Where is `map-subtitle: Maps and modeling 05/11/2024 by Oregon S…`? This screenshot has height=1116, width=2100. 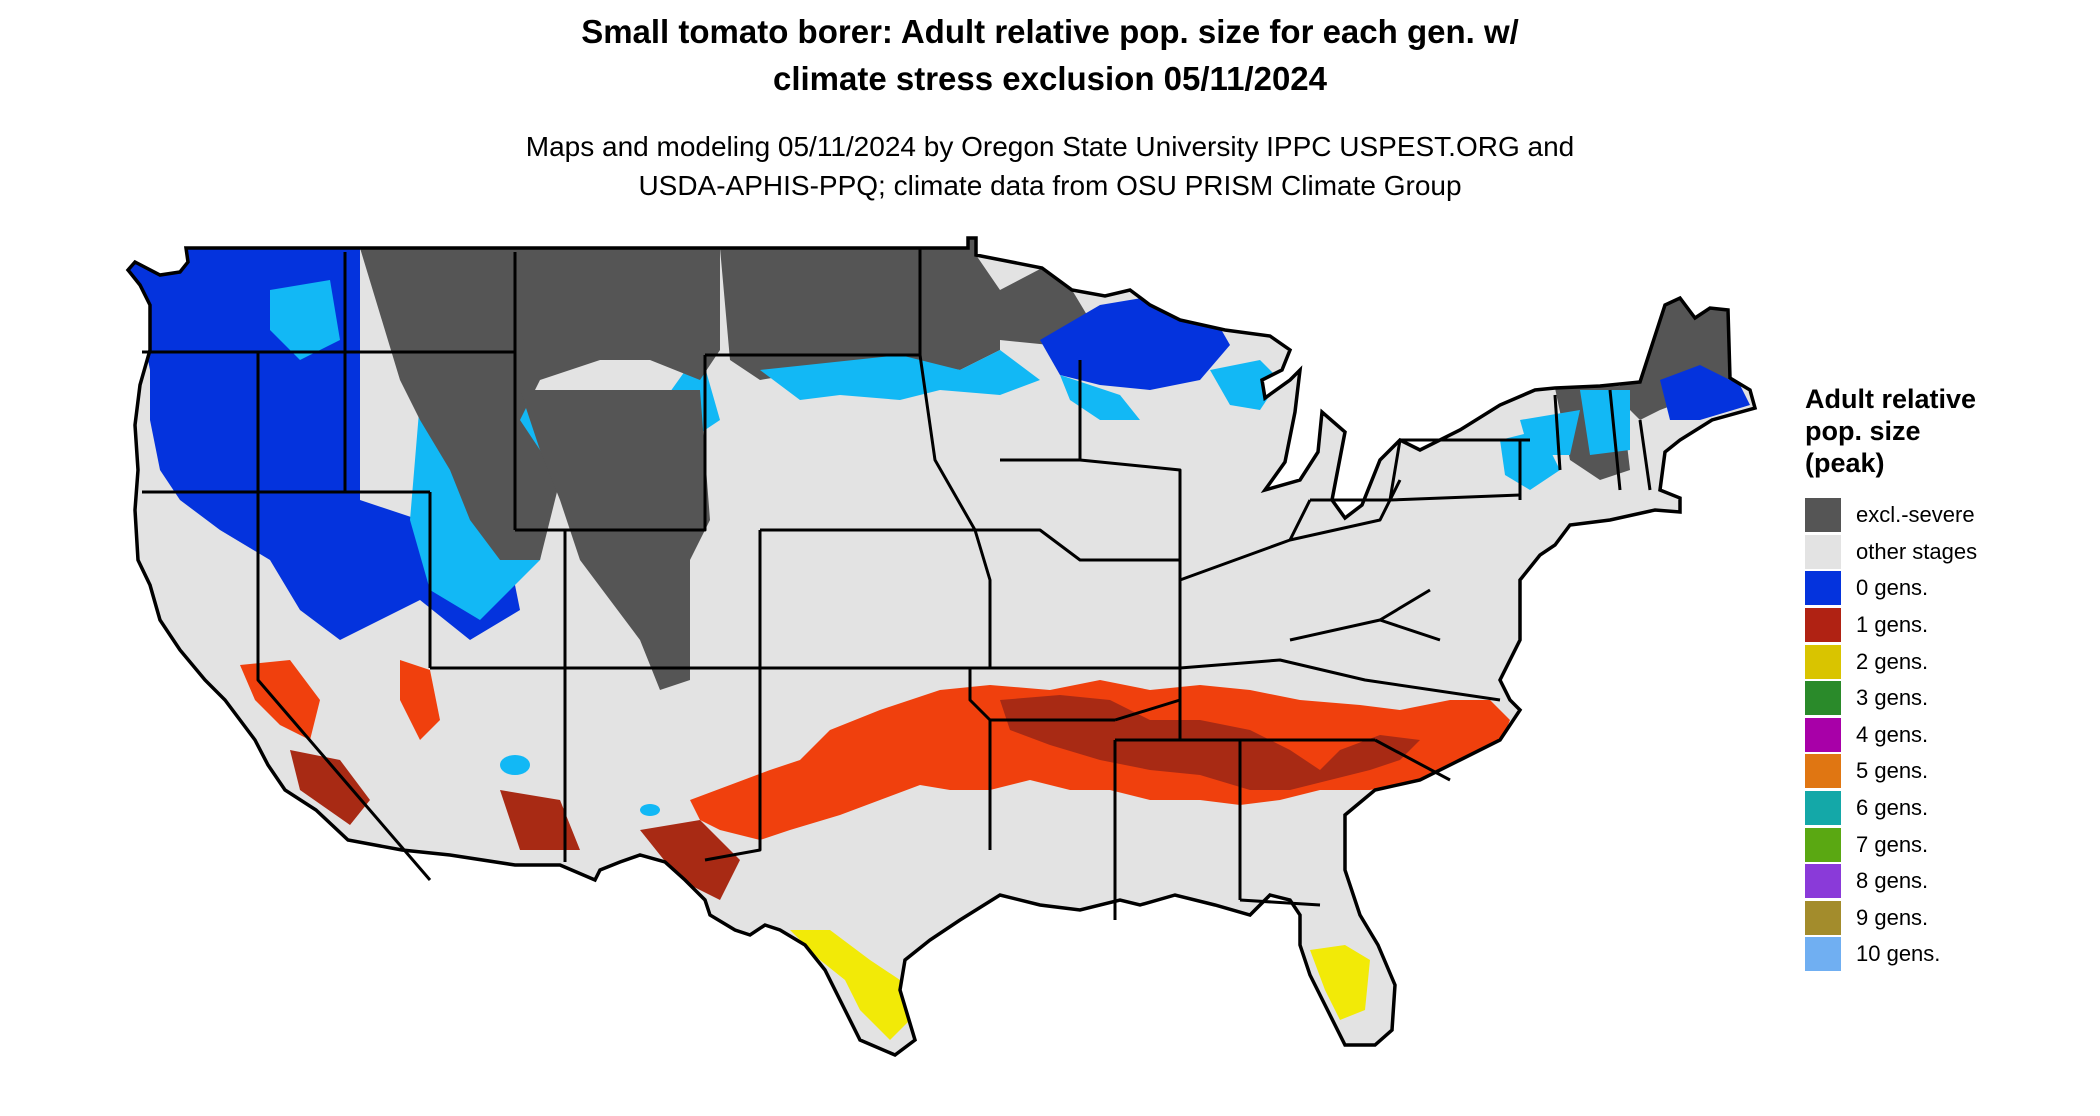 map-subtitle: Maps and modeling 05/11/2024 by Oregon S… is located at coordinates (1050, 166).